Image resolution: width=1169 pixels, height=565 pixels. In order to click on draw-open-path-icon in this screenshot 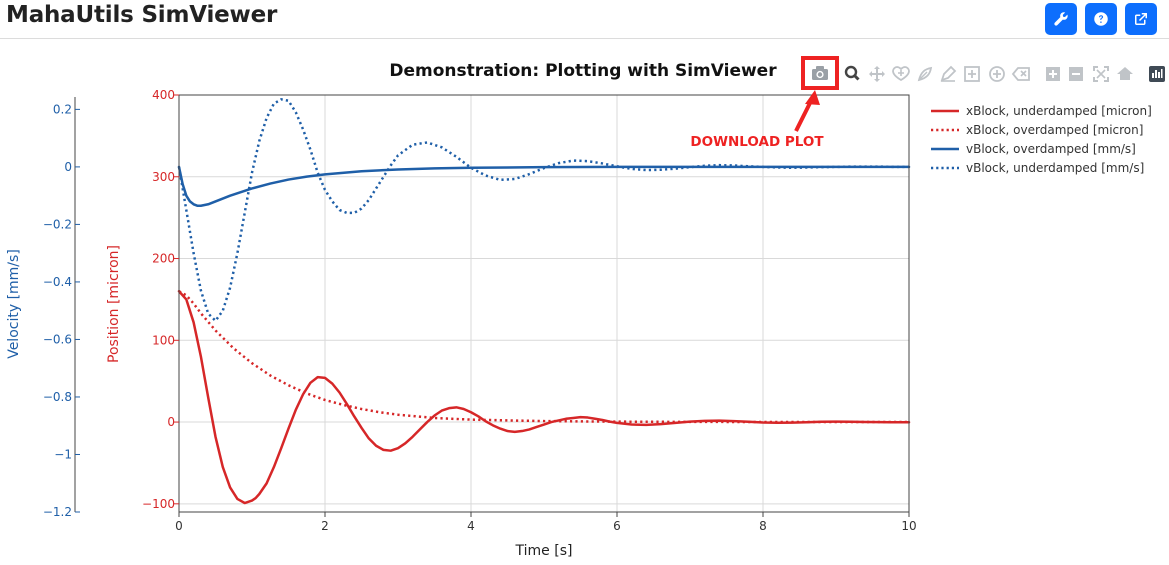, I will do `click(948, 73)`.